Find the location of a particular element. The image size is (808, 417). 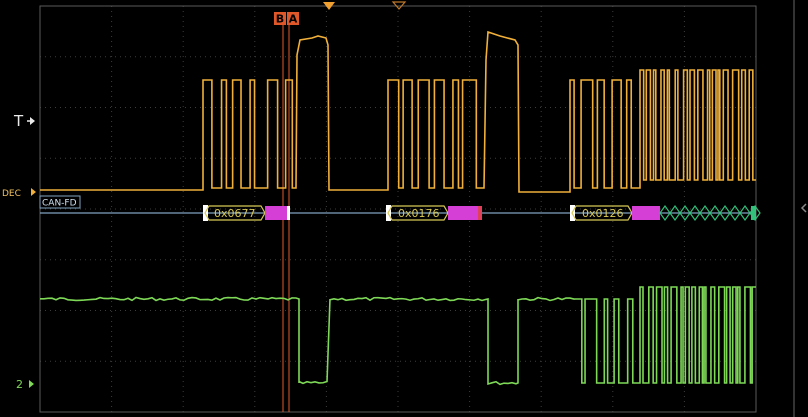

channel-2-ref-label: 2 is located at coordinates (19, 384).